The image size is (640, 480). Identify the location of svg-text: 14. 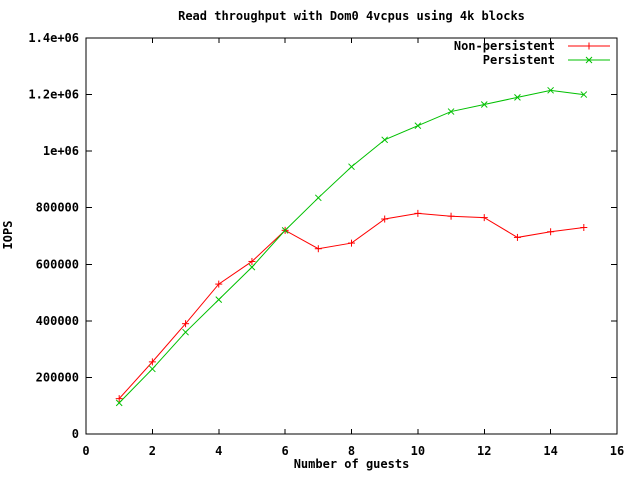
(550, 451).